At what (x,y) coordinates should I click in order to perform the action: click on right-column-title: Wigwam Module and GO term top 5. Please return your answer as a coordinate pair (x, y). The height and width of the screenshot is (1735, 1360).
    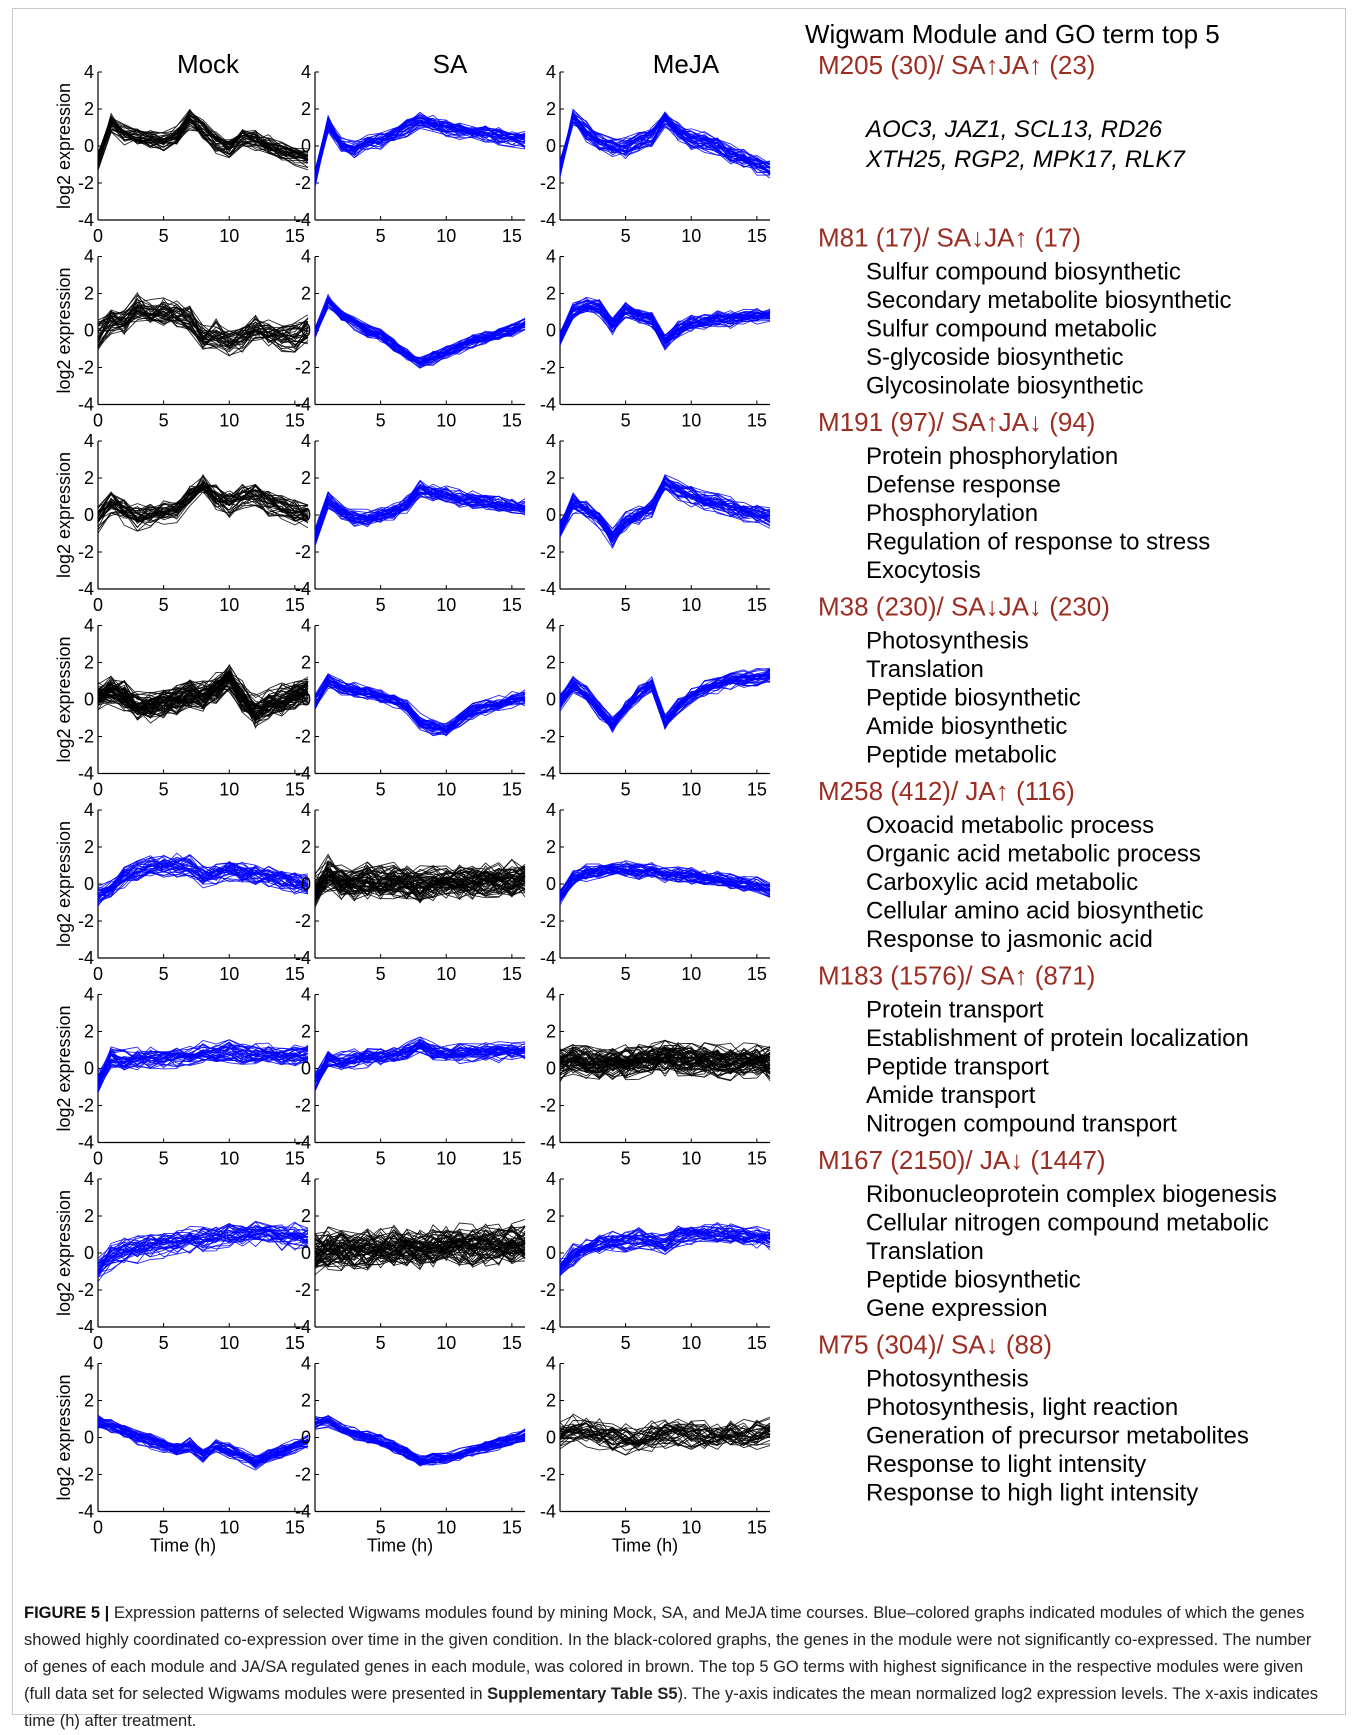
    Looking at the image, I should click on (1012, 34).